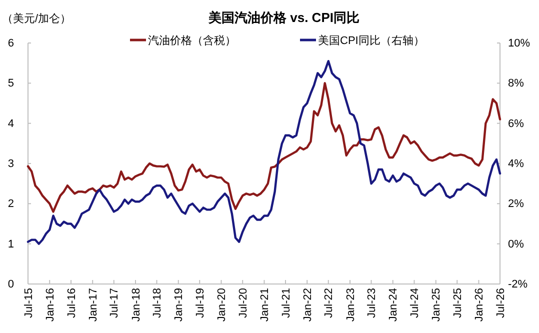 This screenshot has height=333, width=539. What do you see at coordinates (519, 44) in the screenshot?
I see `y2-tick-label: 10%` at bounding box center [519, 44].